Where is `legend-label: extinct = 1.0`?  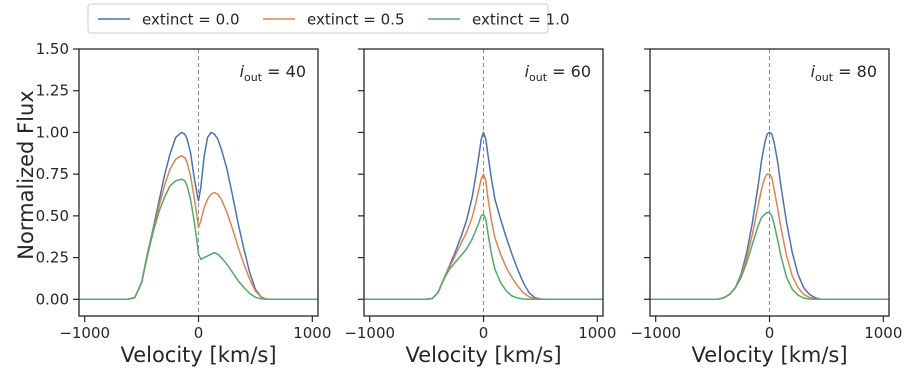 legend-label: extinct = 1.0 is located at coordinates (521, 20).